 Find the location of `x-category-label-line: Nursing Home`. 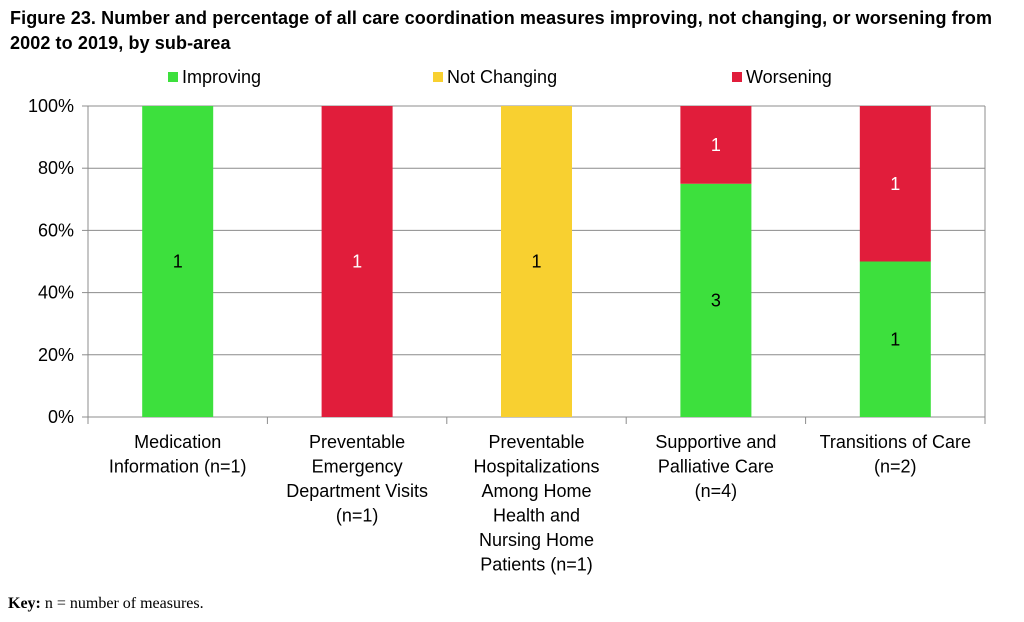

x-category-label-line: Nursing Home is located at coordinates (536, 540).